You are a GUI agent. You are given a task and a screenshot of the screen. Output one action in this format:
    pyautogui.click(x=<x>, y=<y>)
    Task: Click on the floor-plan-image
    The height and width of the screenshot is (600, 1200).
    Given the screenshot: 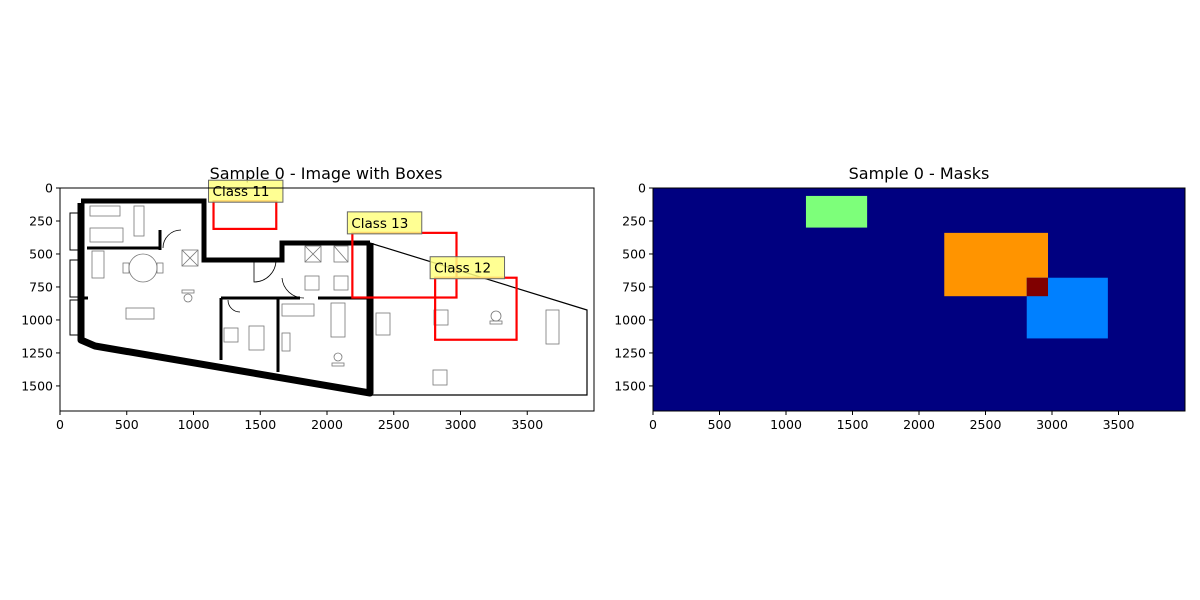 What is the action you would take?
    pyautogui.click(x=328, y=297)
    